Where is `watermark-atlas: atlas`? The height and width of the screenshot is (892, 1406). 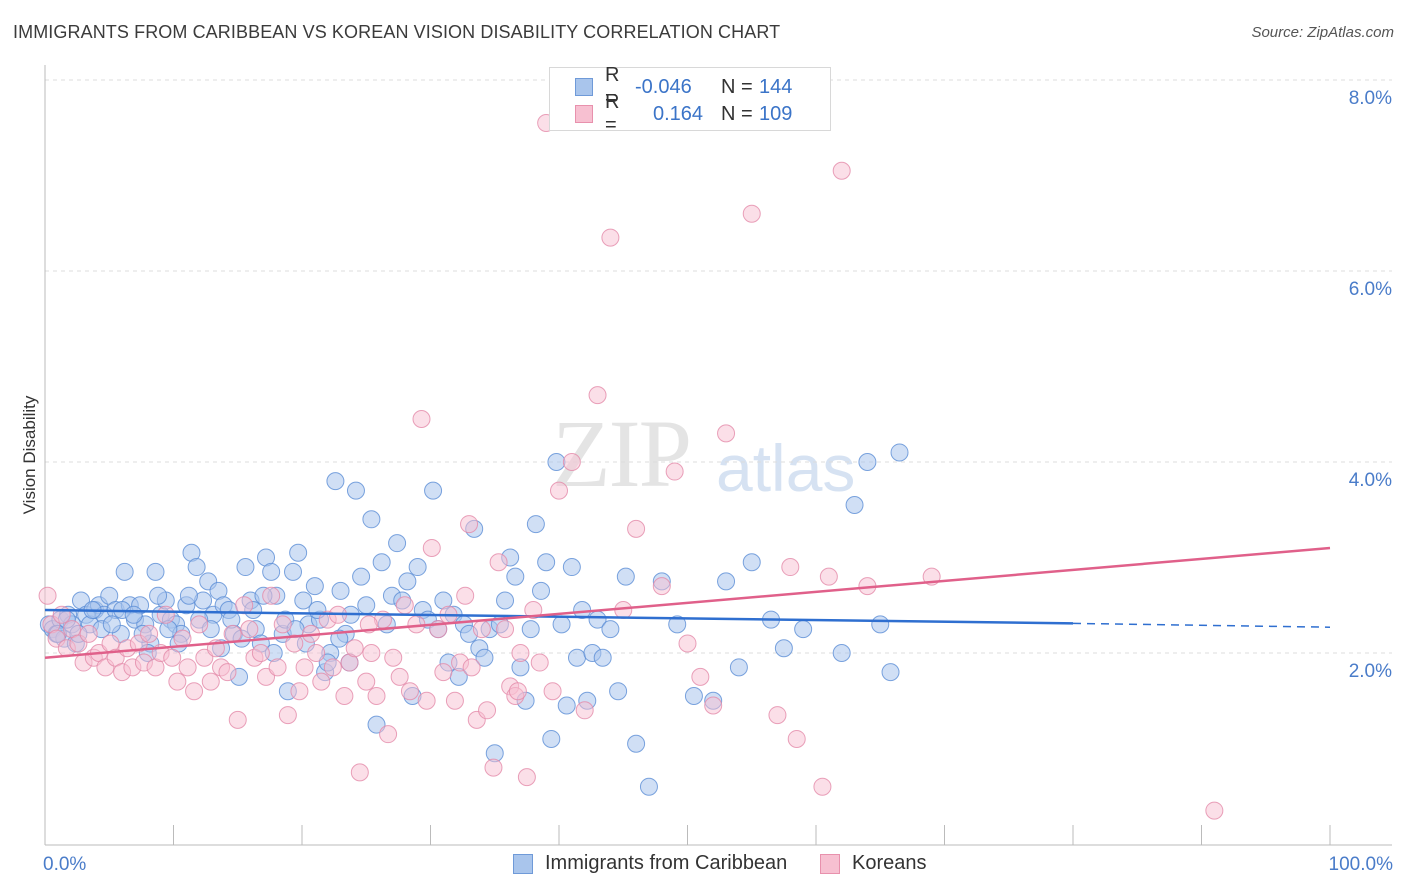 watermark-atlas: atlas is located at coordinates (786, 468).